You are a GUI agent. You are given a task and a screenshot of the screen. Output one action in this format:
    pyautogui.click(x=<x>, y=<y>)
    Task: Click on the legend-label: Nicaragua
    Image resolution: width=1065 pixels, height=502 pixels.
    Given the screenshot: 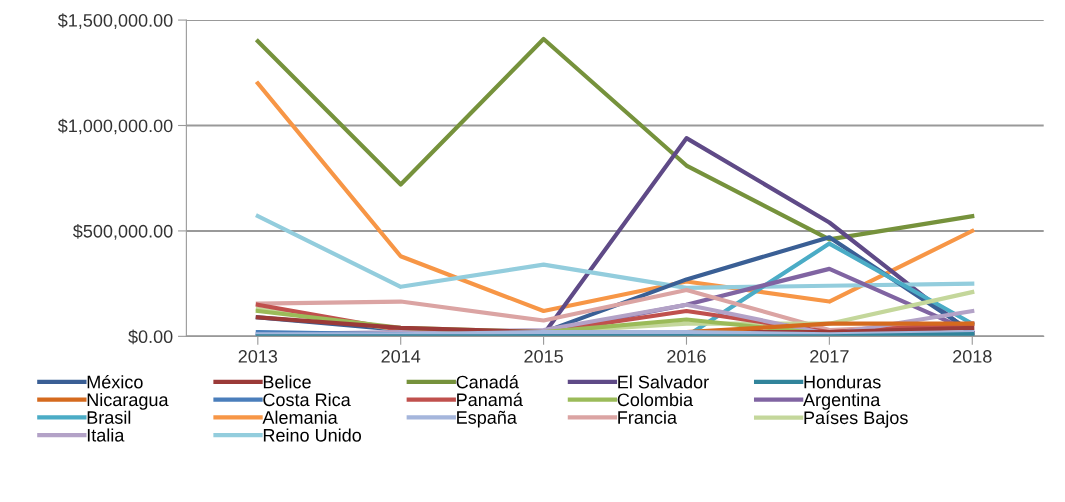 What is the action you would take?
    pyautogui.click(x=128, y=401)
    